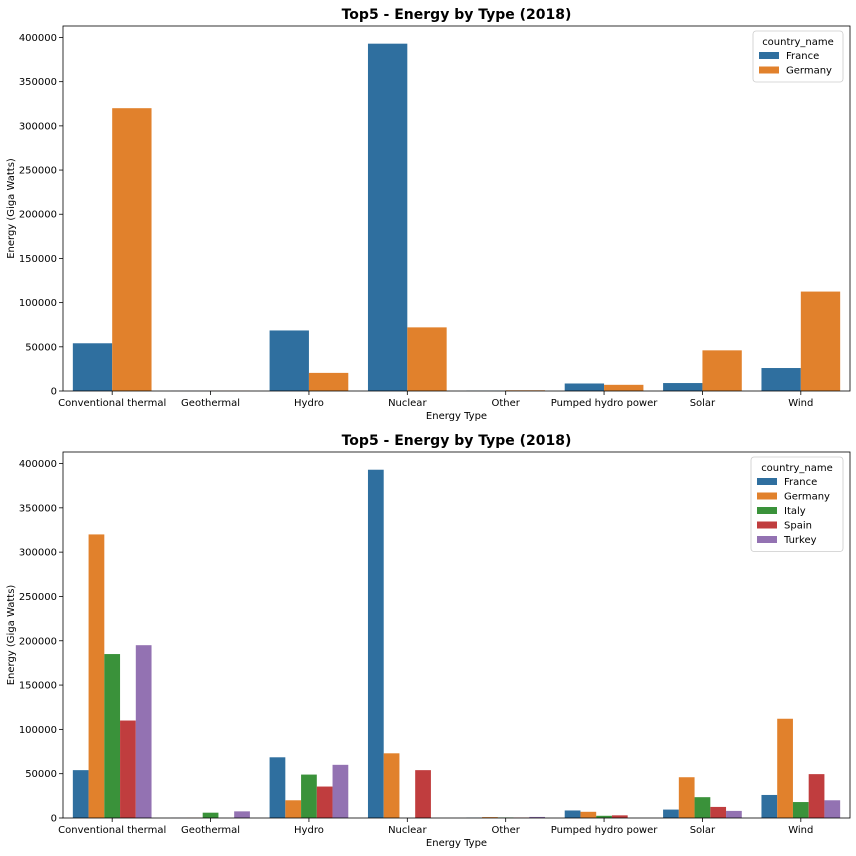 This screenshot has width=856, height=856. Describe the element at coordinates (800, 540) in the screenshot. I see `legend-item: Turkey` at that location.